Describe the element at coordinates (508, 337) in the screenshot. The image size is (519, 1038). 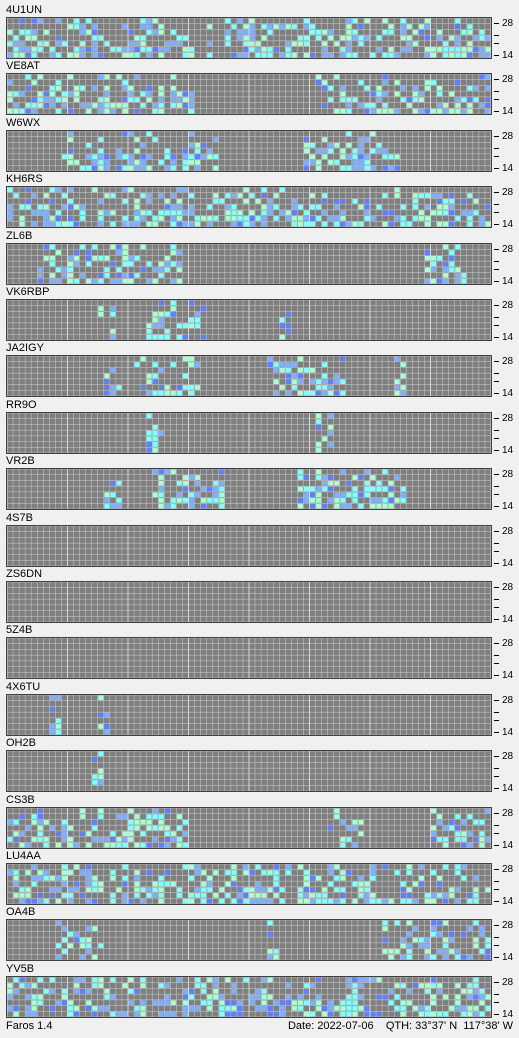
I see `axis-tick-label: 14` at that location.